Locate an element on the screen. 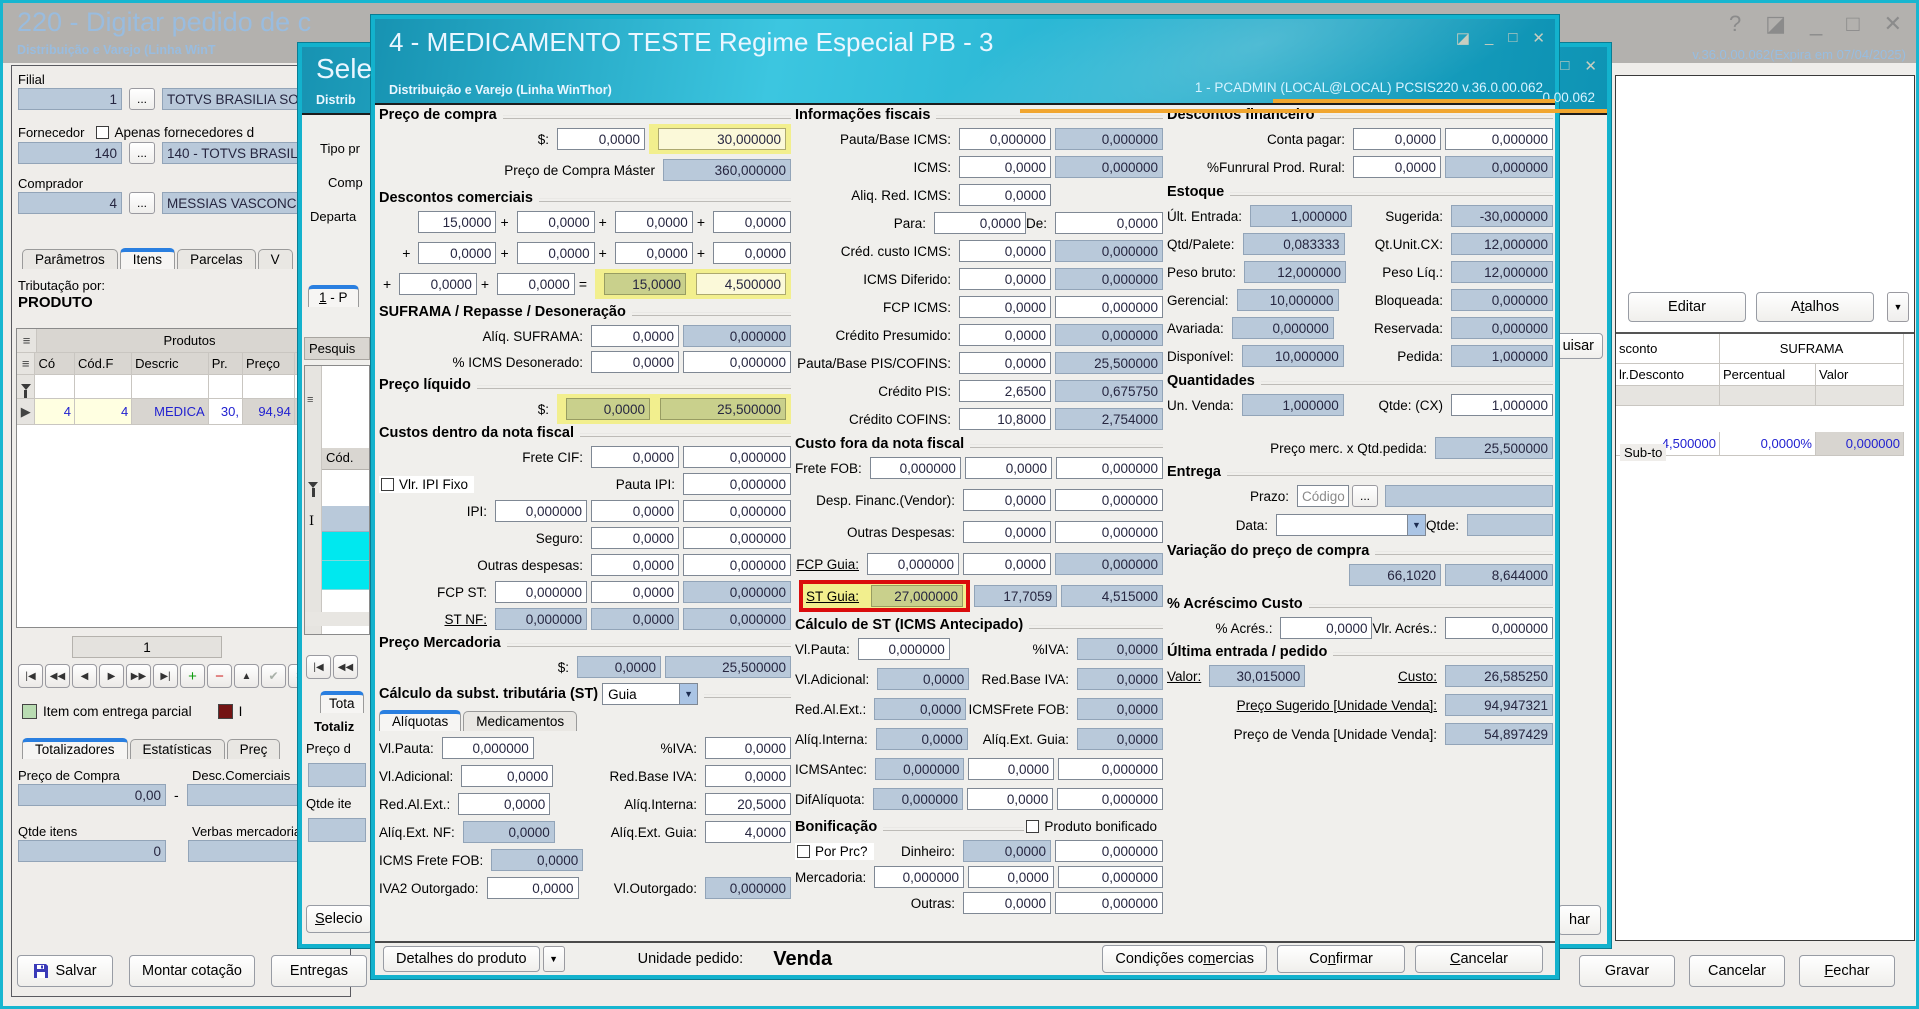 The image size is (1919, 1009). nav-last-button: ▶| is located at coordinates (165, 676).